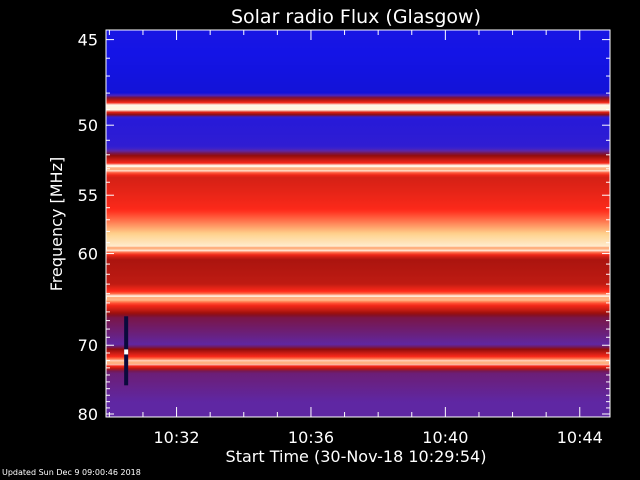 This screenshot has height=480, width=640. I want to click on burst-peak, so click(126, 352).